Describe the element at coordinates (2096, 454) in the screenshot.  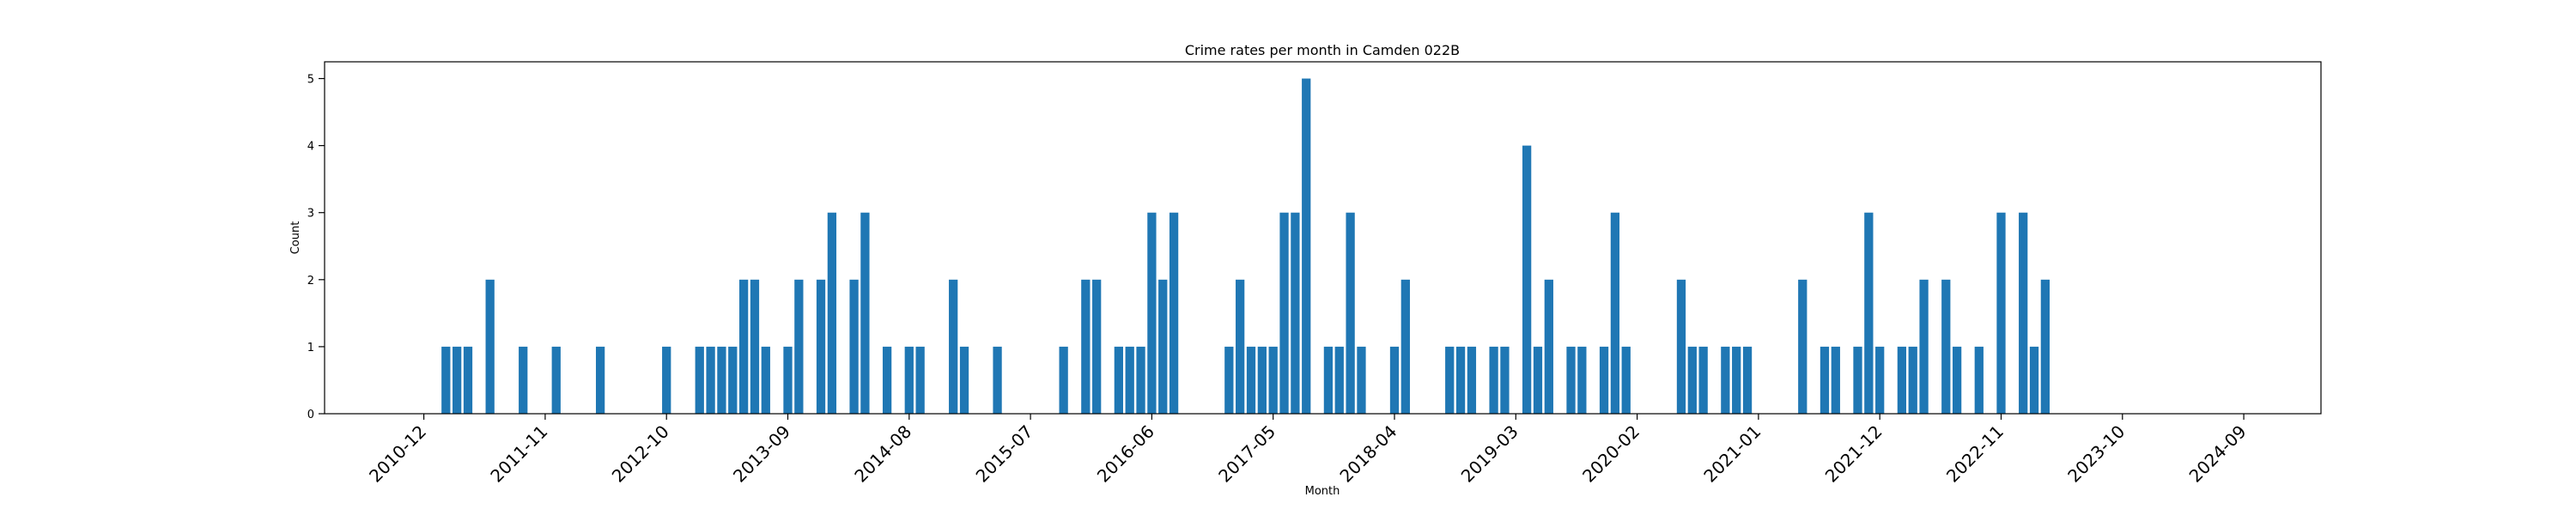
I see `x-tick-label: 2023-10` at that location.